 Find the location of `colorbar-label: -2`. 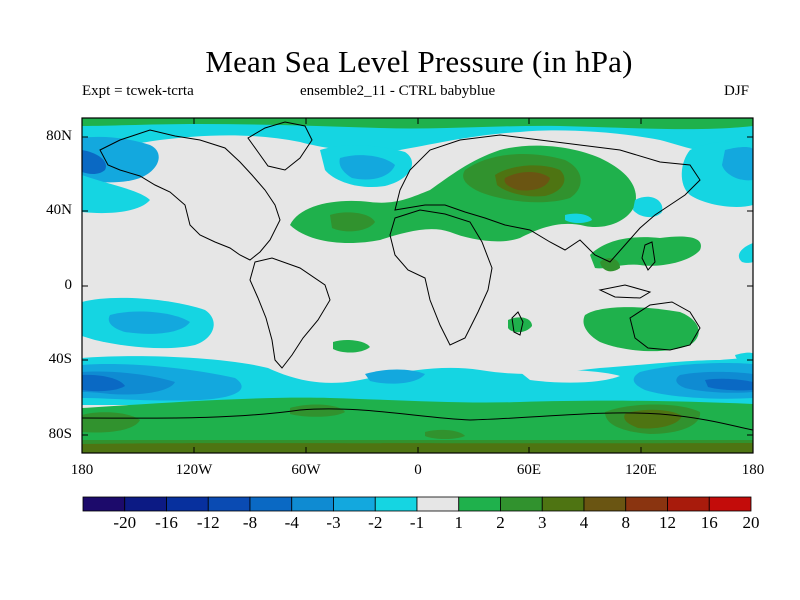

colorbar-label: -2 is located at coordinates (375, 522).